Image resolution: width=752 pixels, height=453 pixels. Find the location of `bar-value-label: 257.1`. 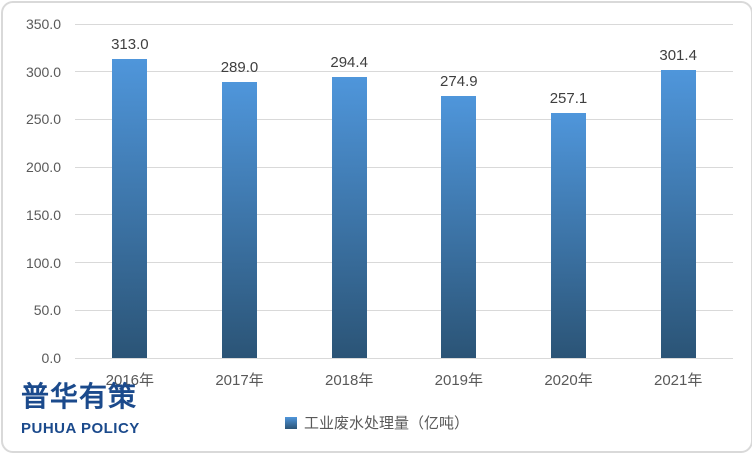

bar-value-label: 257.1 is located at coordinates (568, 98).